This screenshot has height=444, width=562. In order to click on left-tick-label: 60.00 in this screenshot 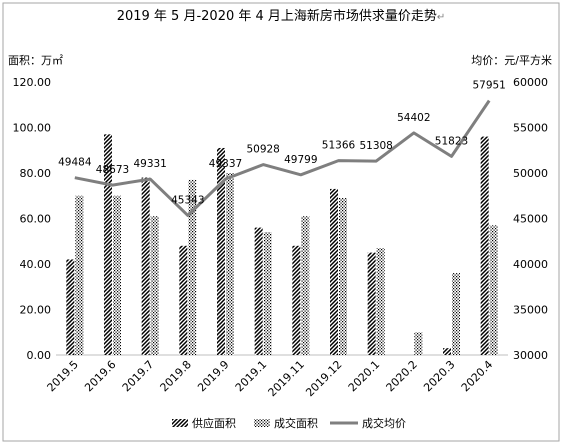, I will do `click(36, 219)`.